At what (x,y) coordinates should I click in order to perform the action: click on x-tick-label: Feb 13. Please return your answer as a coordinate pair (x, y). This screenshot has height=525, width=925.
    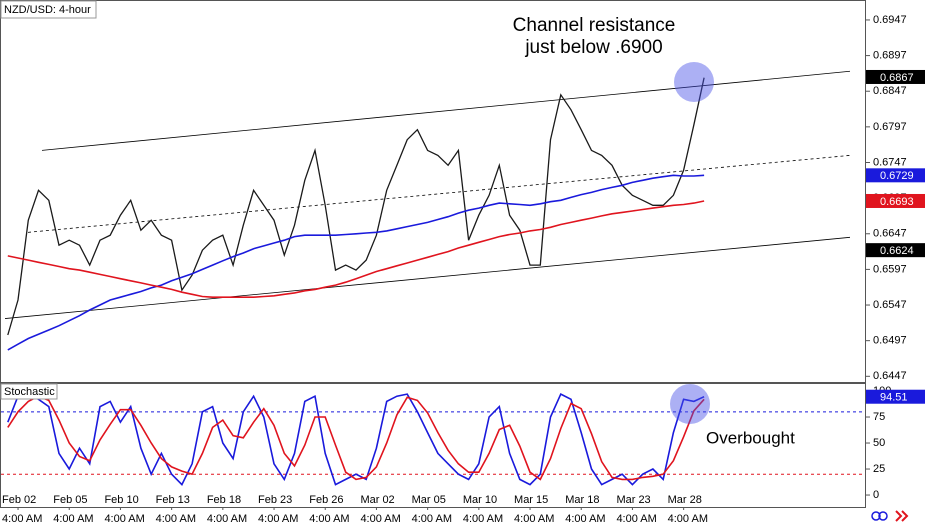
    Looking at the image, I should click on (173, 500).